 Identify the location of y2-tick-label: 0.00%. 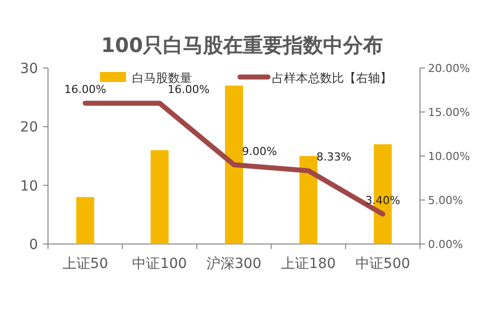
(445, 244).